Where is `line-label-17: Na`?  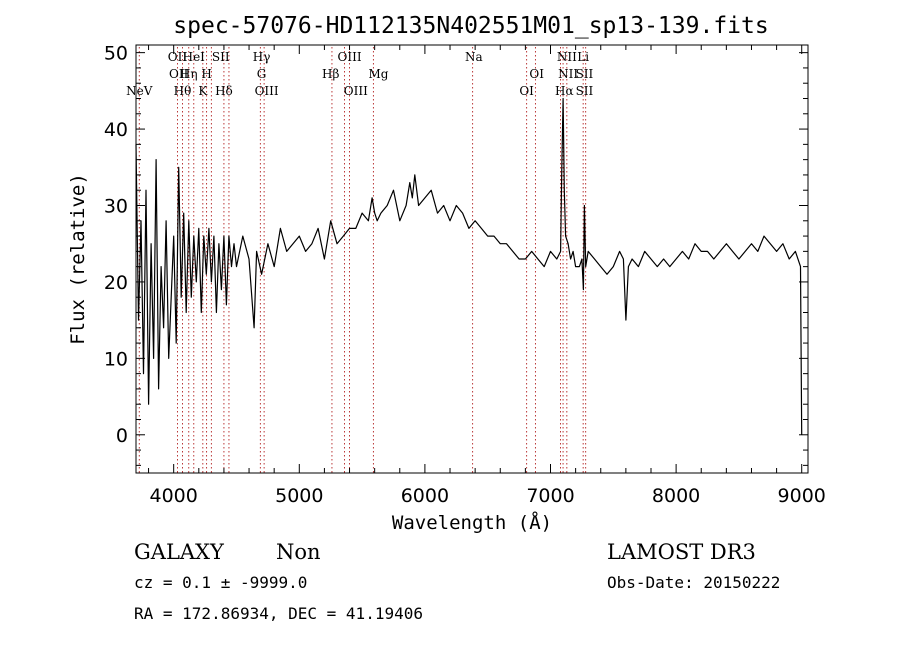 line-label-17: Na is located at coordinates (474, 57).